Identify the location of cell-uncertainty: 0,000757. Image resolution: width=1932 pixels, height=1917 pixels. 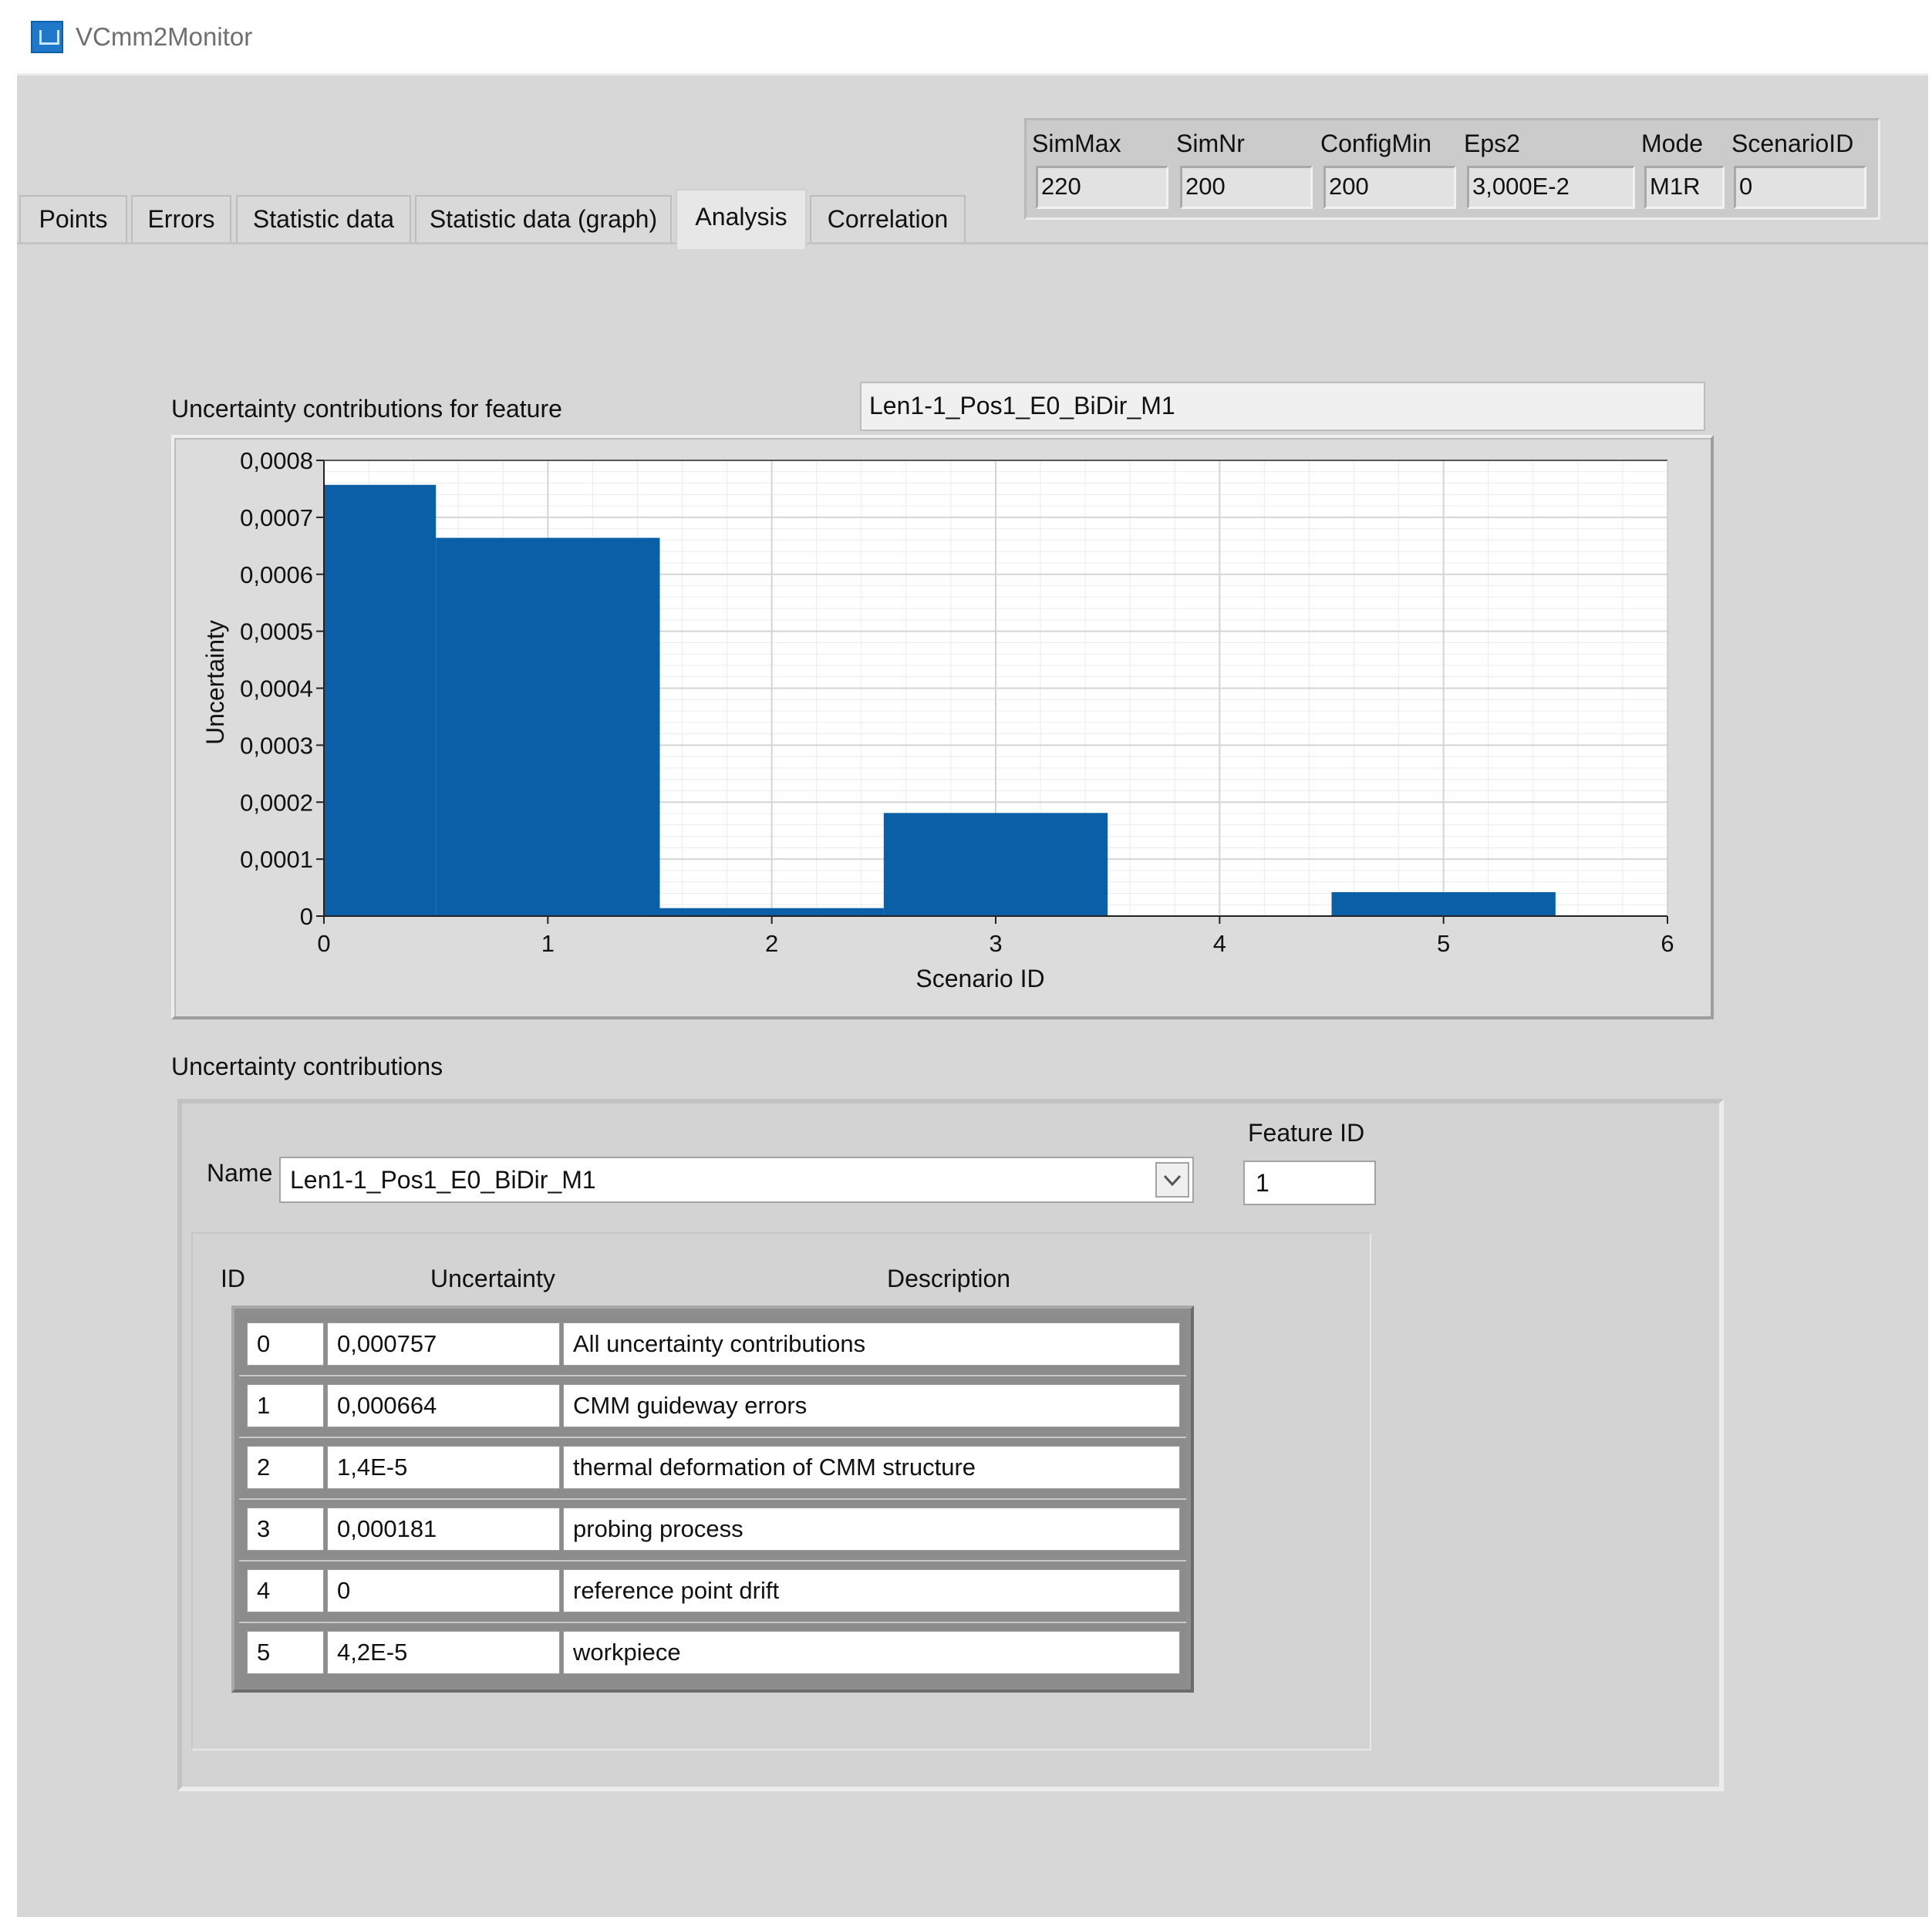
(443, 1344).